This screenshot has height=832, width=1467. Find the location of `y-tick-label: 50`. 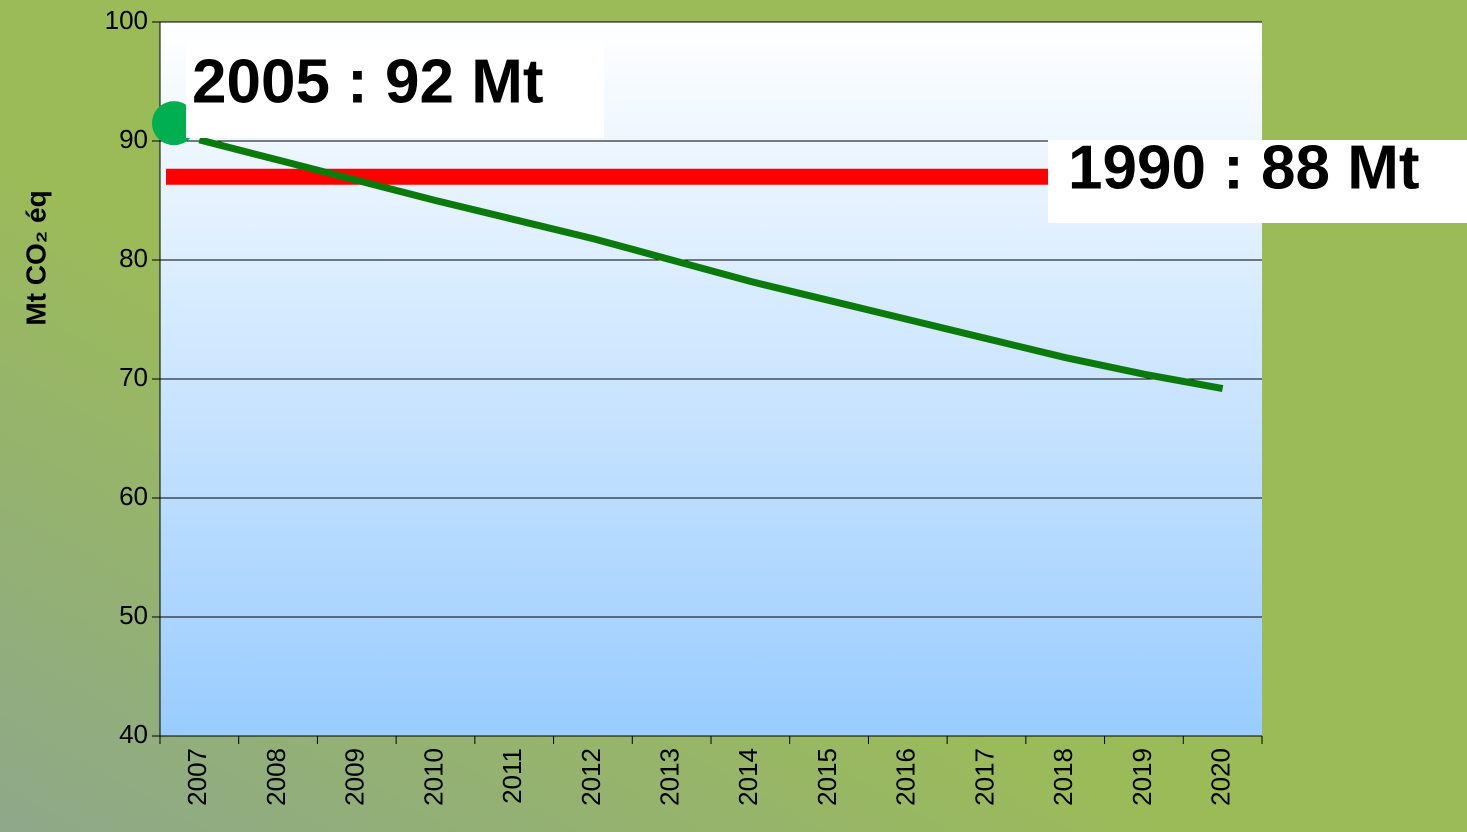

y-tick-label: 50 is located at coordinates (133, 615).